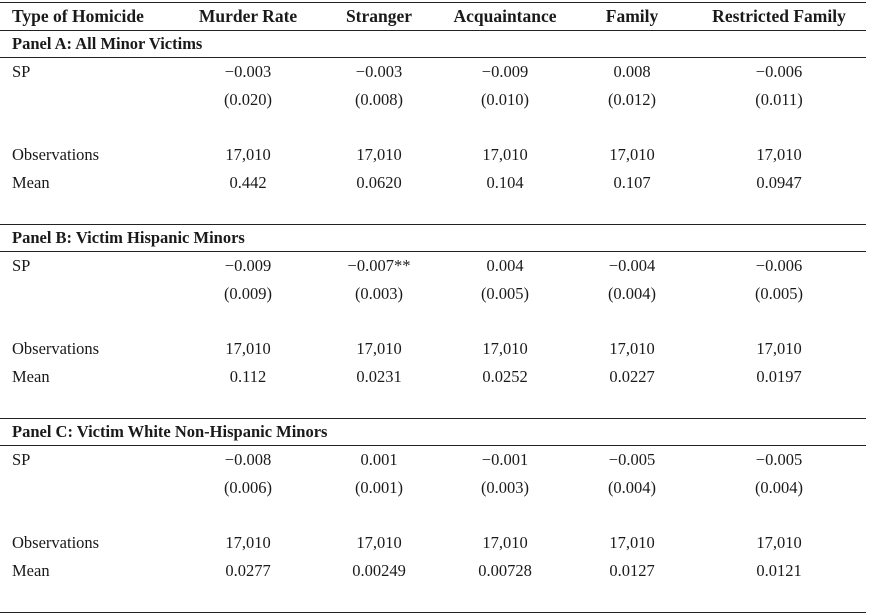  I want to click on table-cell: 0.001, so click(379, 459).